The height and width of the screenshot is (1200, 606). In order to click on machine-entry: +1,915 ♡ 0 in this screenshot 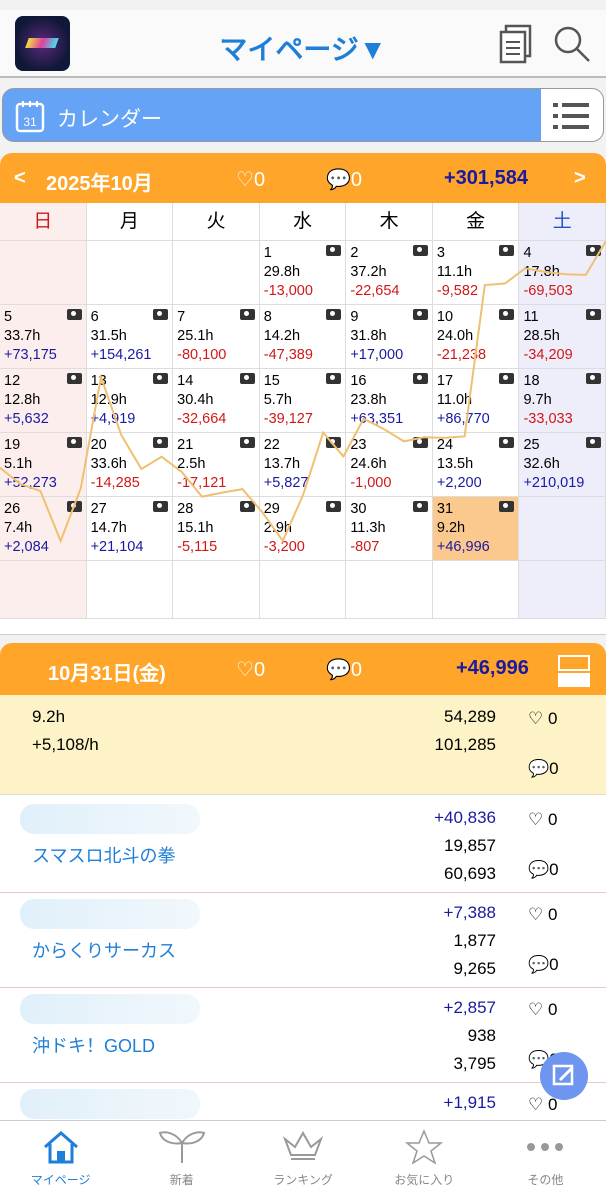, I will do `click(303, 1103)`.